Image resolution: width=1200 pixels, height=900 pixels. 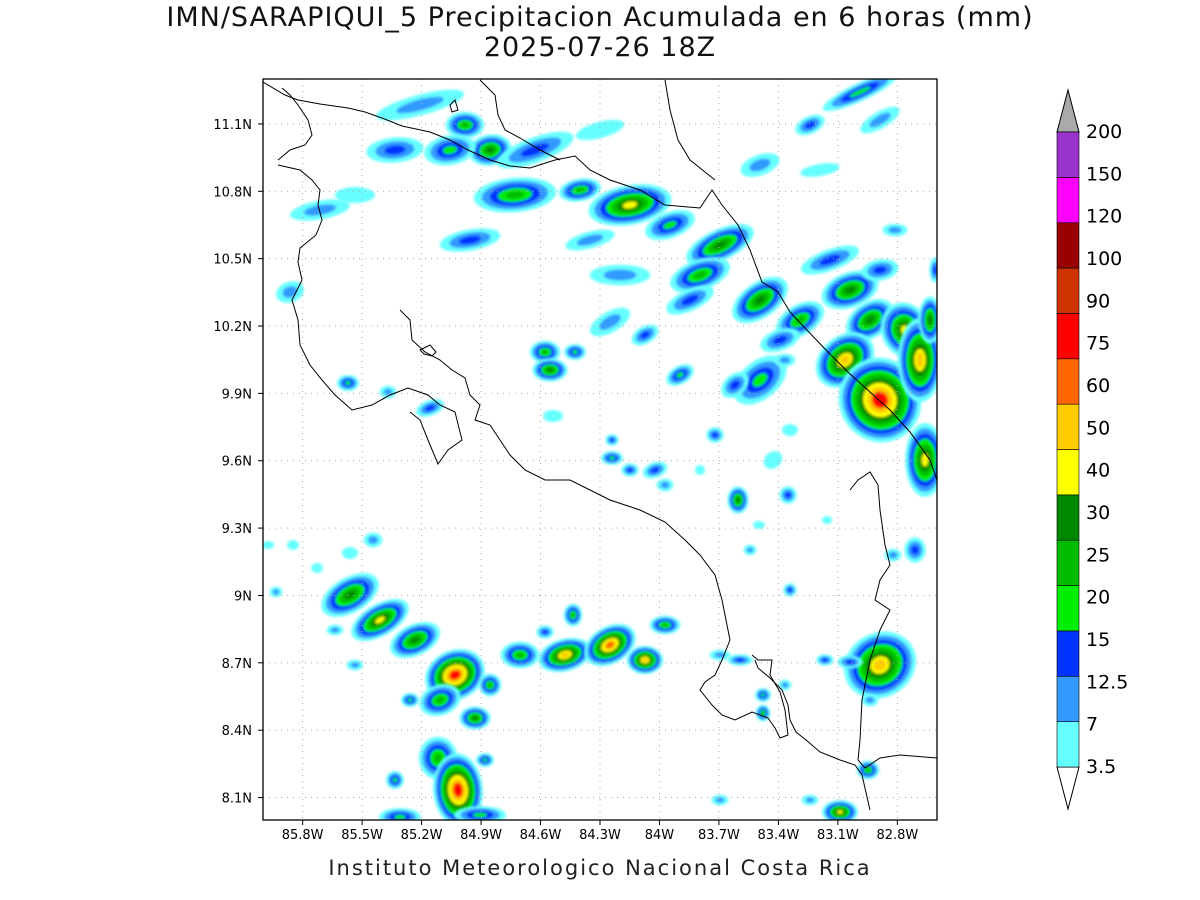 I want to click on colorbar-label: 90, so click(x=1098, y=301).